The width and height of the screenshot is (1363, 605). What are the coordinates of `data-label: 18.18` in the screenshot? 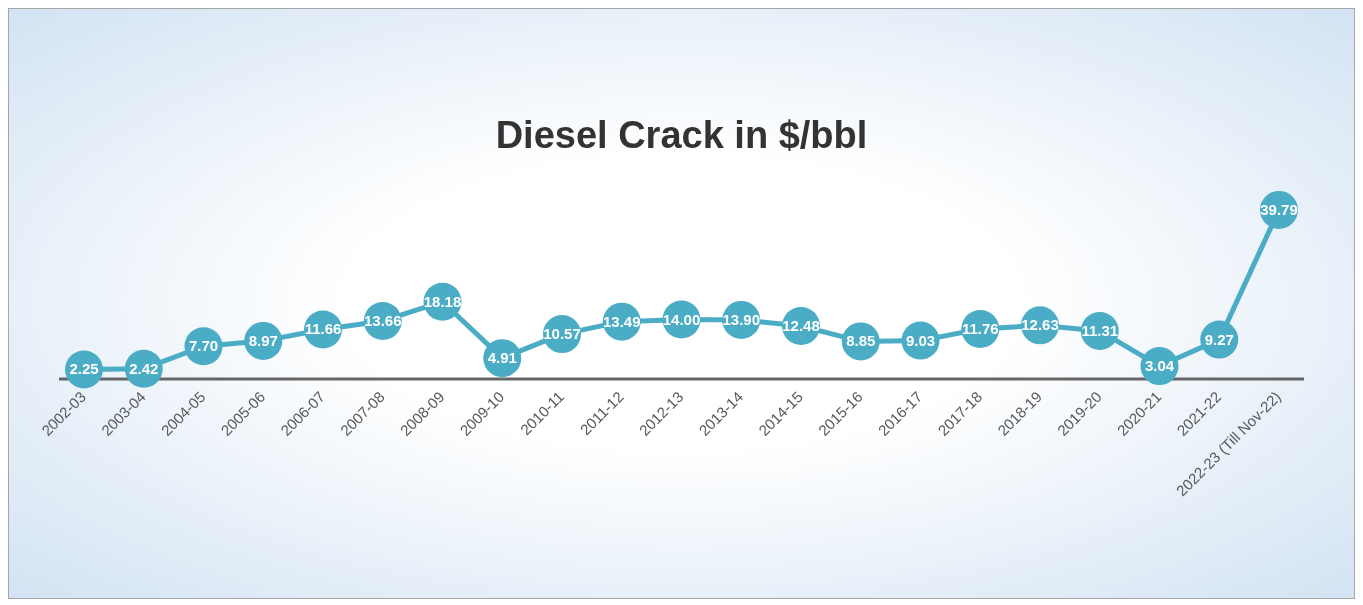 It's located at (442, 301).